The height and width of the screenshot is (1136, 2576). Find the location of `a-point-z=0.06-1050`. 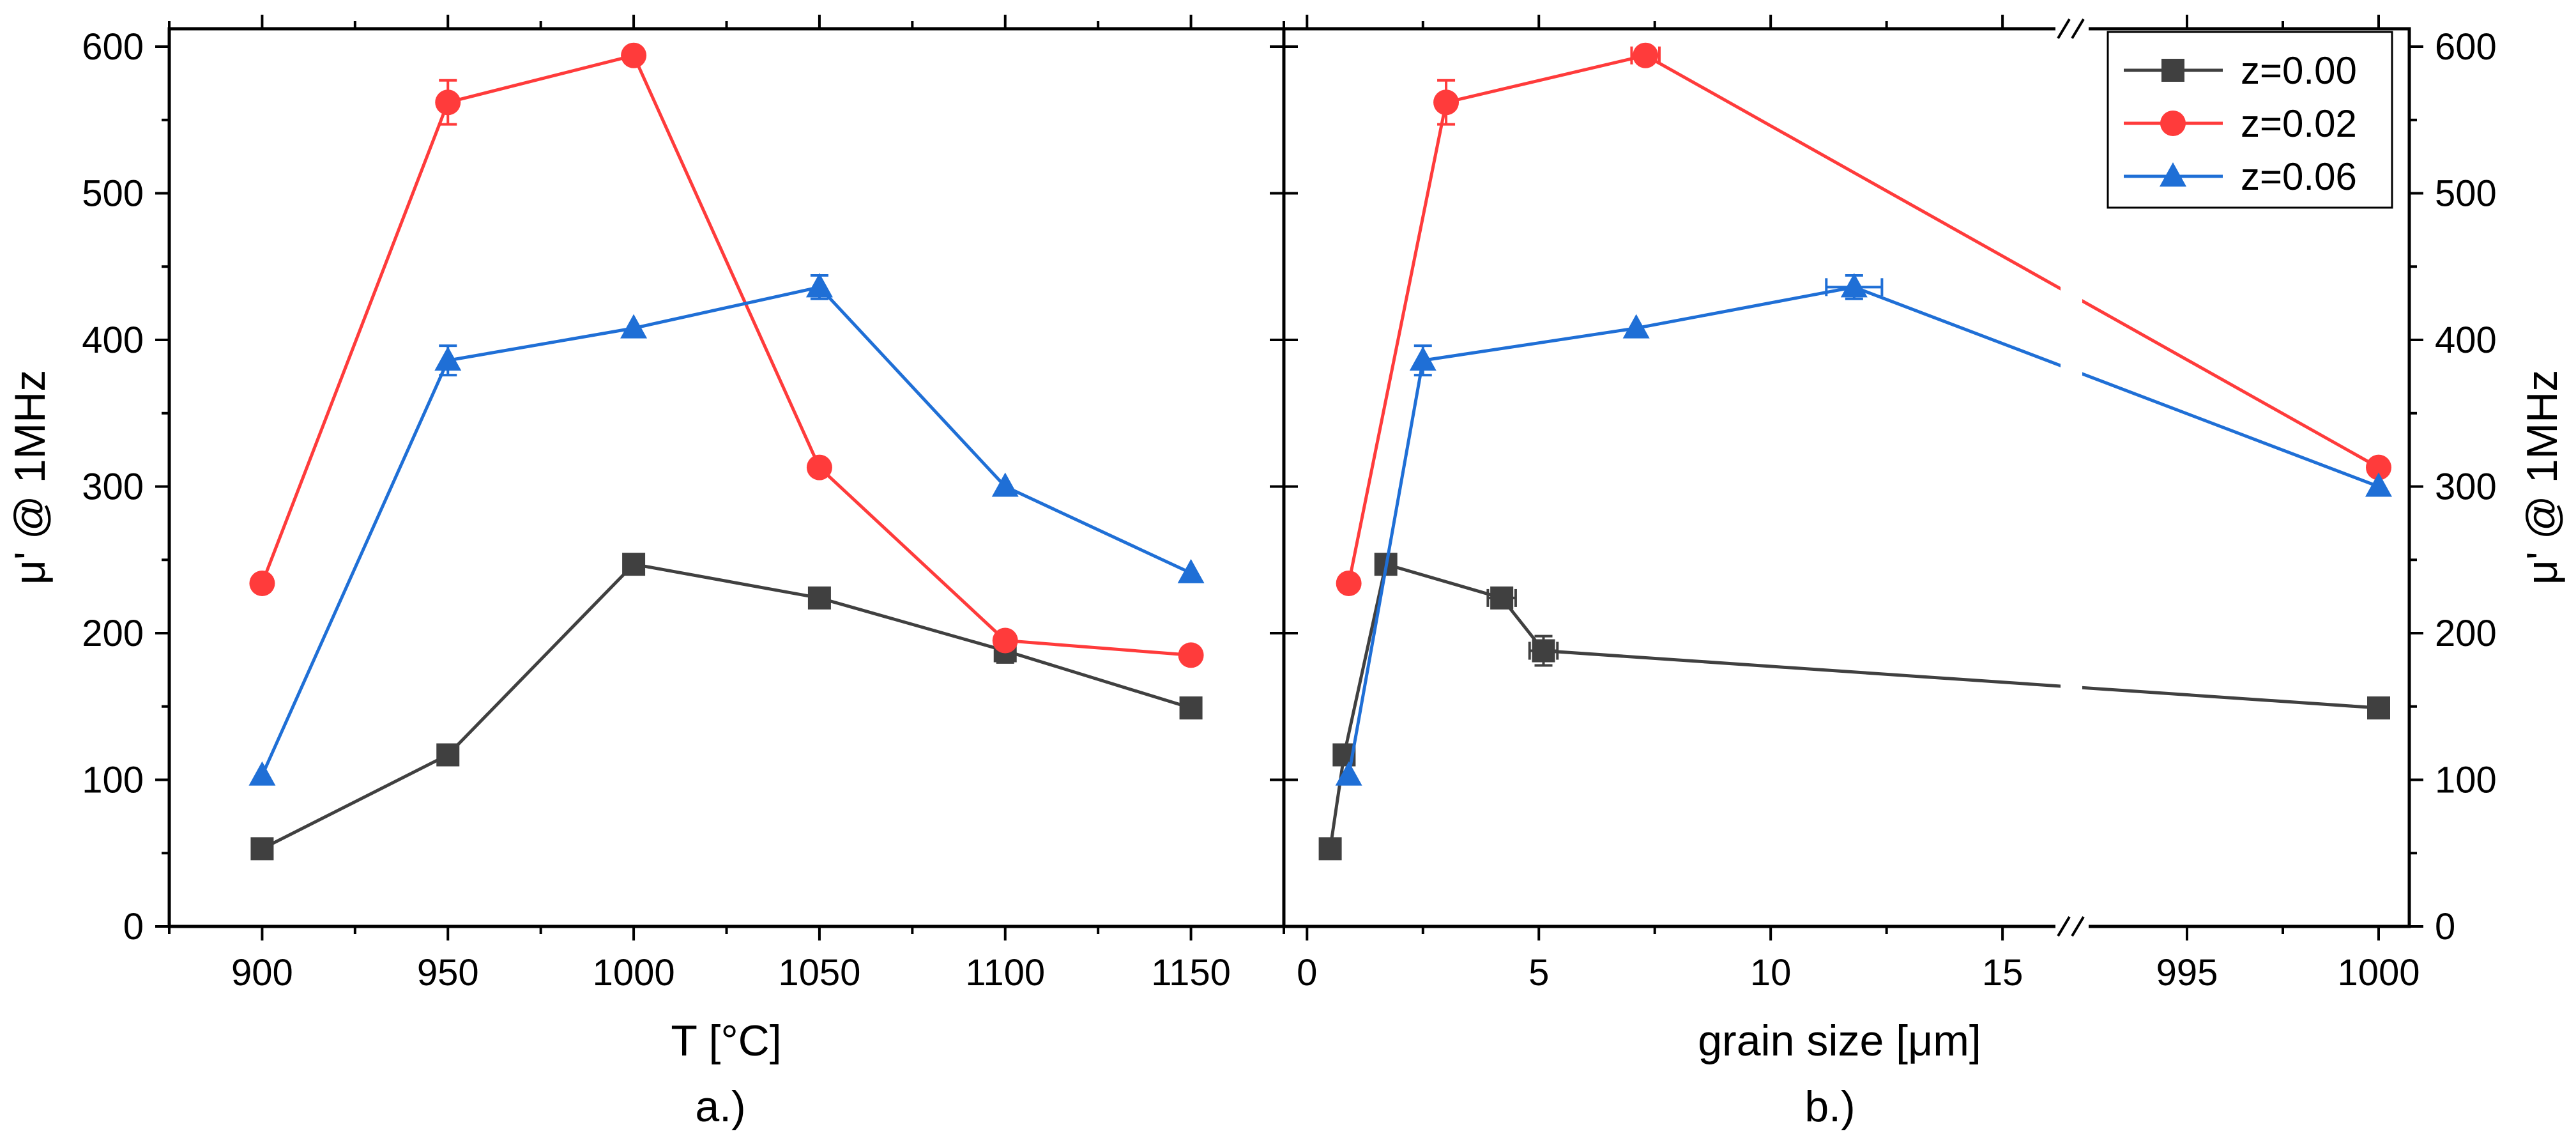

a-point-z=0.06-1050 is located at coordinates (819, 285).